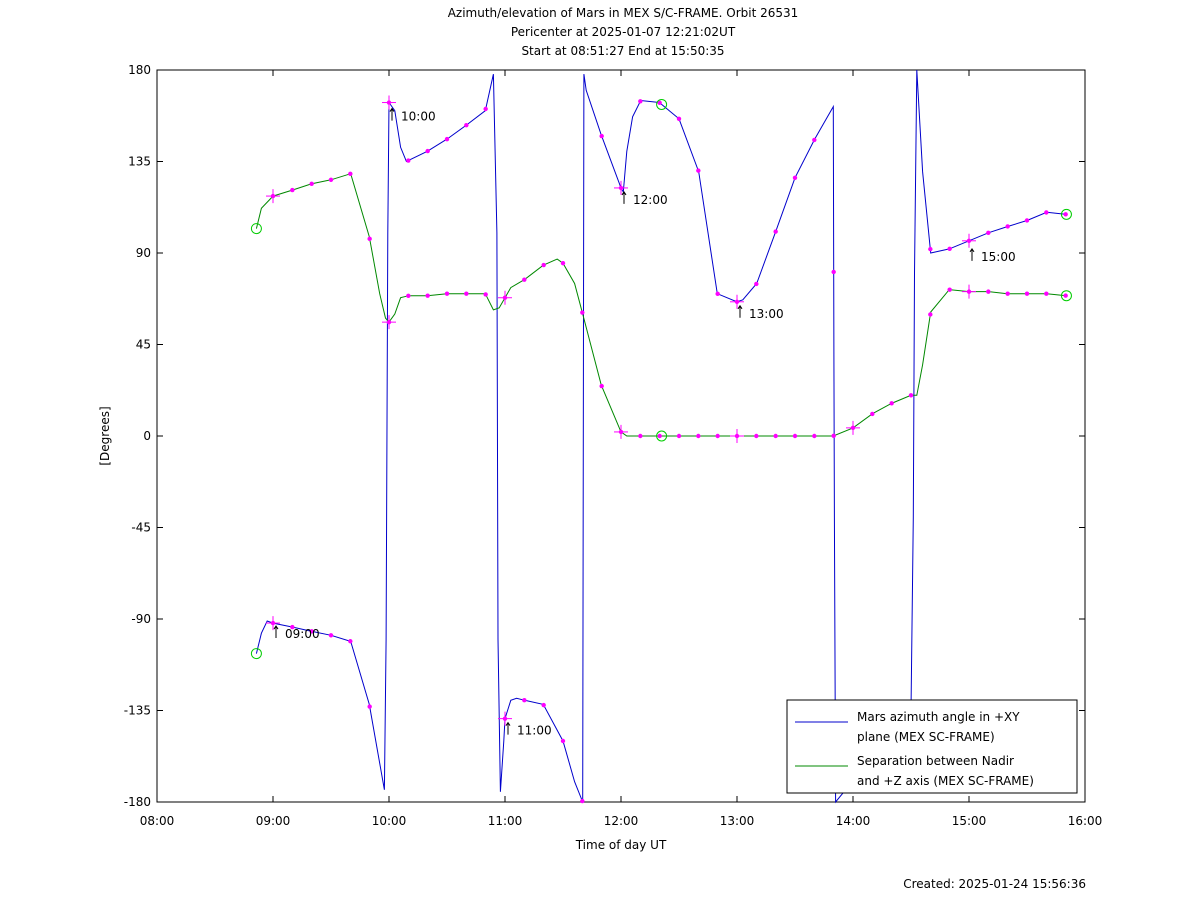  What do you see at coordinates (853, 821) in the screenshot?
I see `x-tick-label: 14:00` at bounding box center [853, 821].